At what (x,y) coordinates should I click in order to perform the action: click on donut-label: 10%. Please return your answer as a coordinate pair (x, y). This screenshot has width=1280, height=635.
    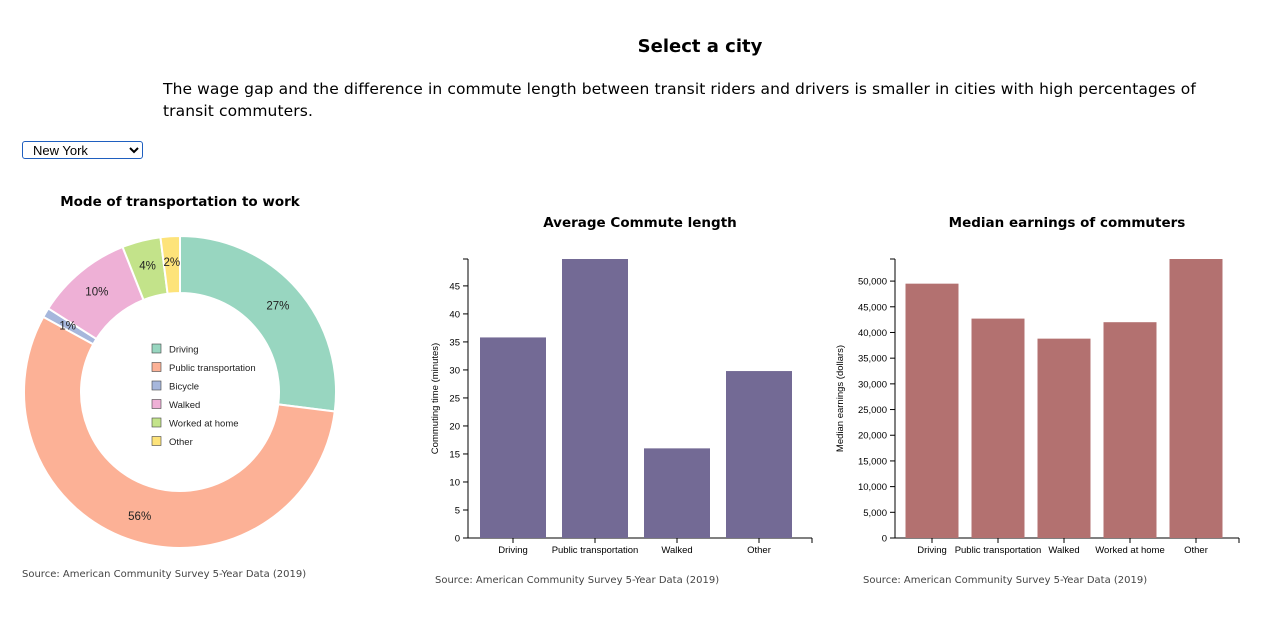
    Looking at the image, I should click on (96, 292).